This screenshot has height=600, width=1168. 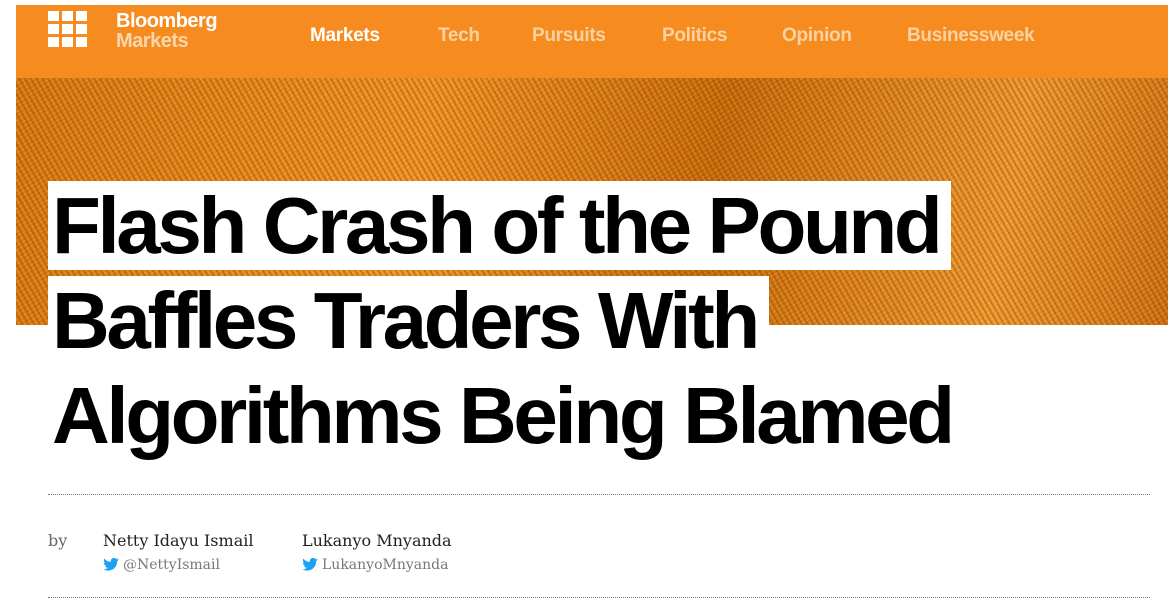 What do you see at coordinates (377, 540) in the screenshot?
I see `author-name: Lukanyo Mnyanda` at bounding box center [377, 540].